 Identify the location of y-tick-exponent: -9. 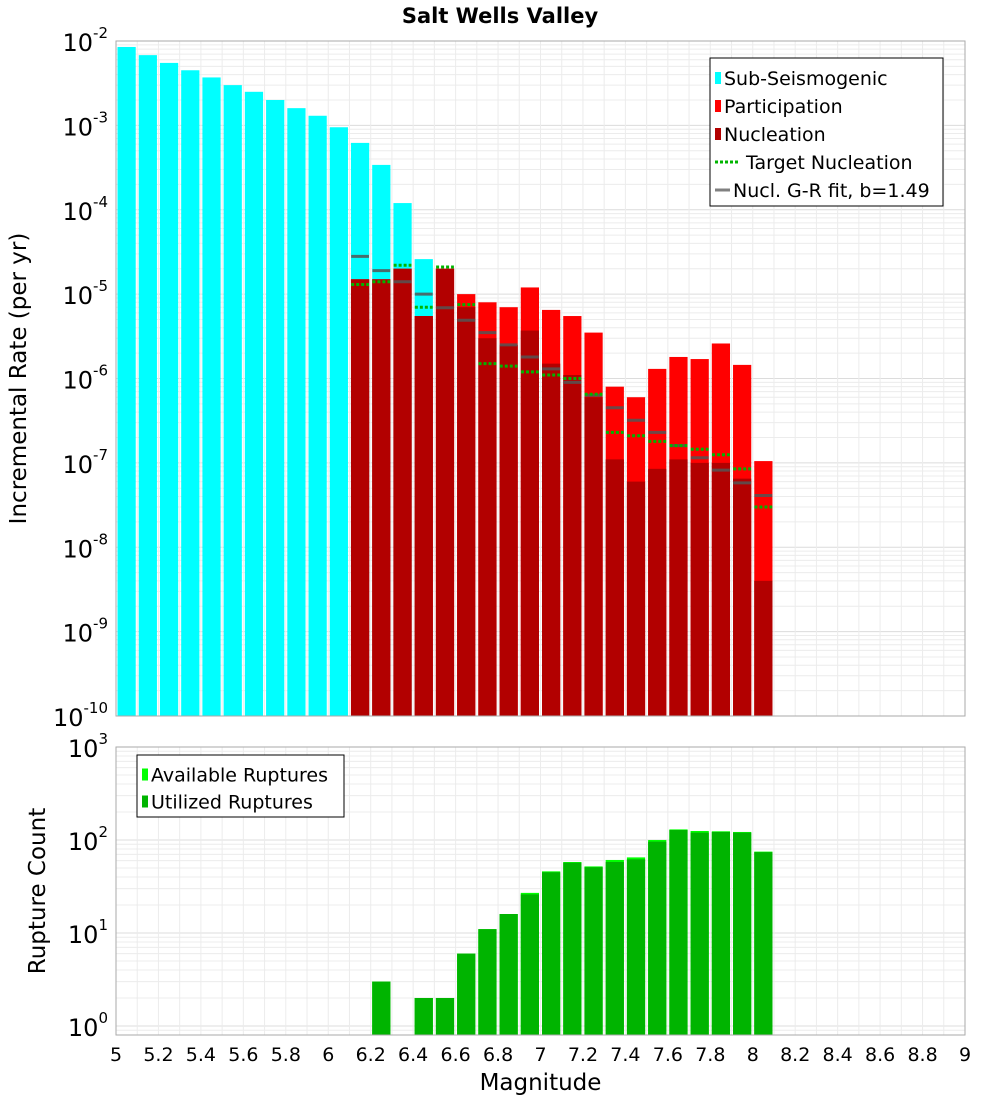
(100, 624).